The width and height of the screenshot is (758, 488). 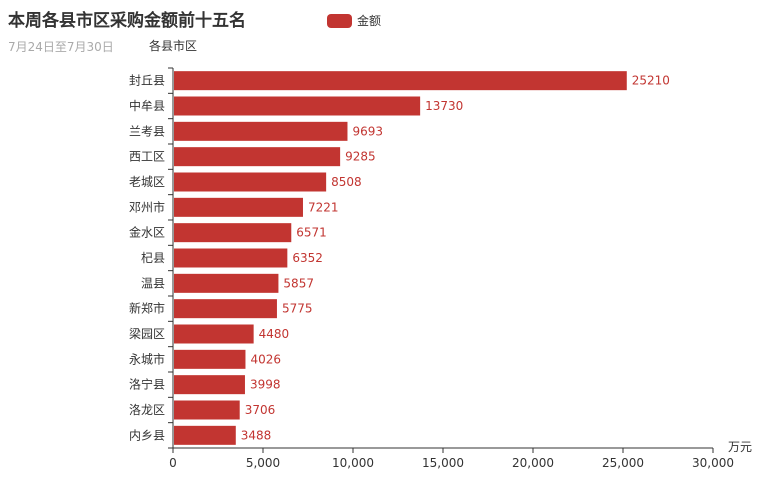 I want to click on y-tick-label: 邓州市, so click(x=147, y=206).